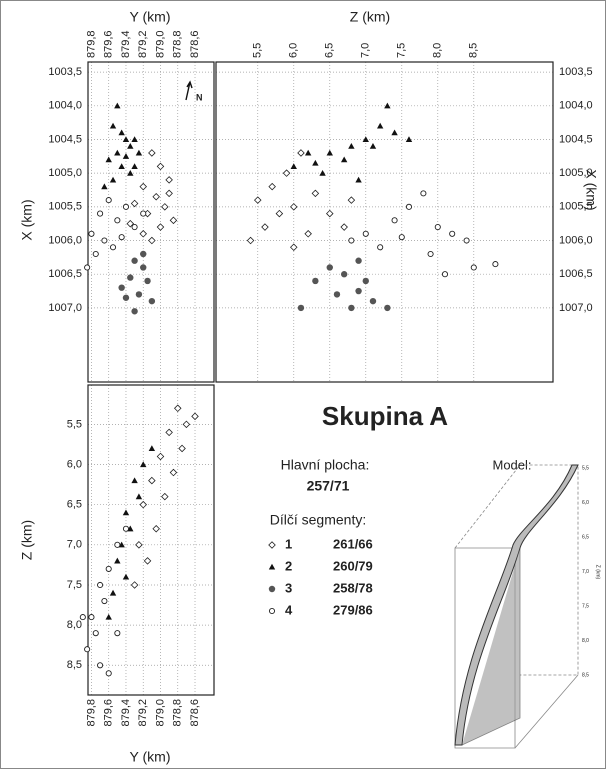 The height and width of the screenshot is (769, 606). What do you see at coordinates (516, 606) in the screenshot?
I see `model-drawing` at bounding box center [516, 606].